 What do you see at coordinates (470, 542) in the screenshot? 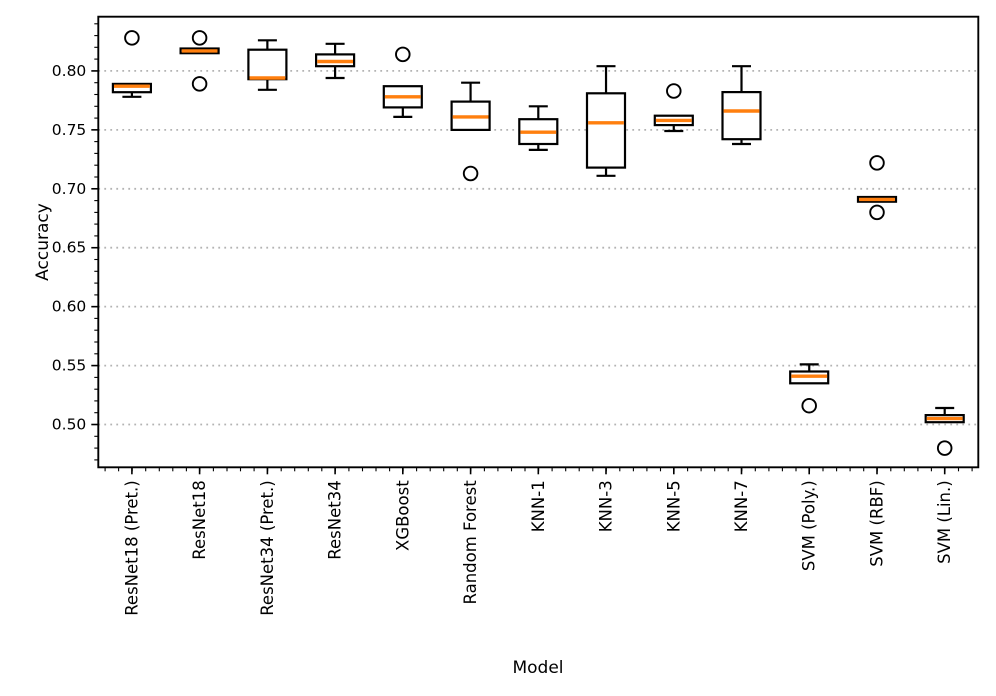
I see `x-tick-label: Random Forest` at bounding box center [470, 542].